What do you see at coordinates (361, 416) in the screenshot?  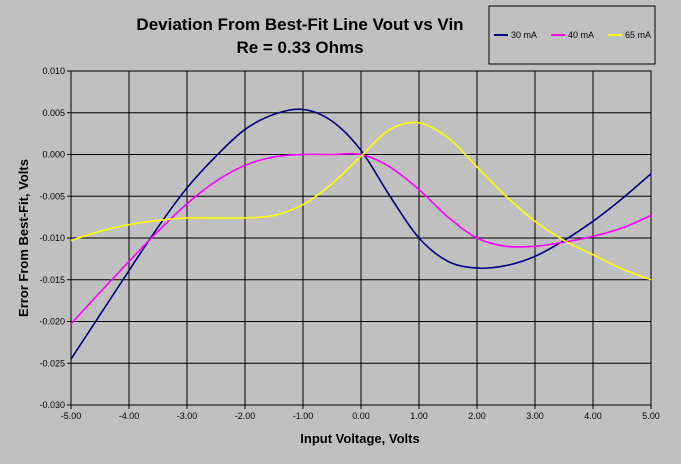 I see `x-tick-label: 0.00` at bounding box center [361, 416].